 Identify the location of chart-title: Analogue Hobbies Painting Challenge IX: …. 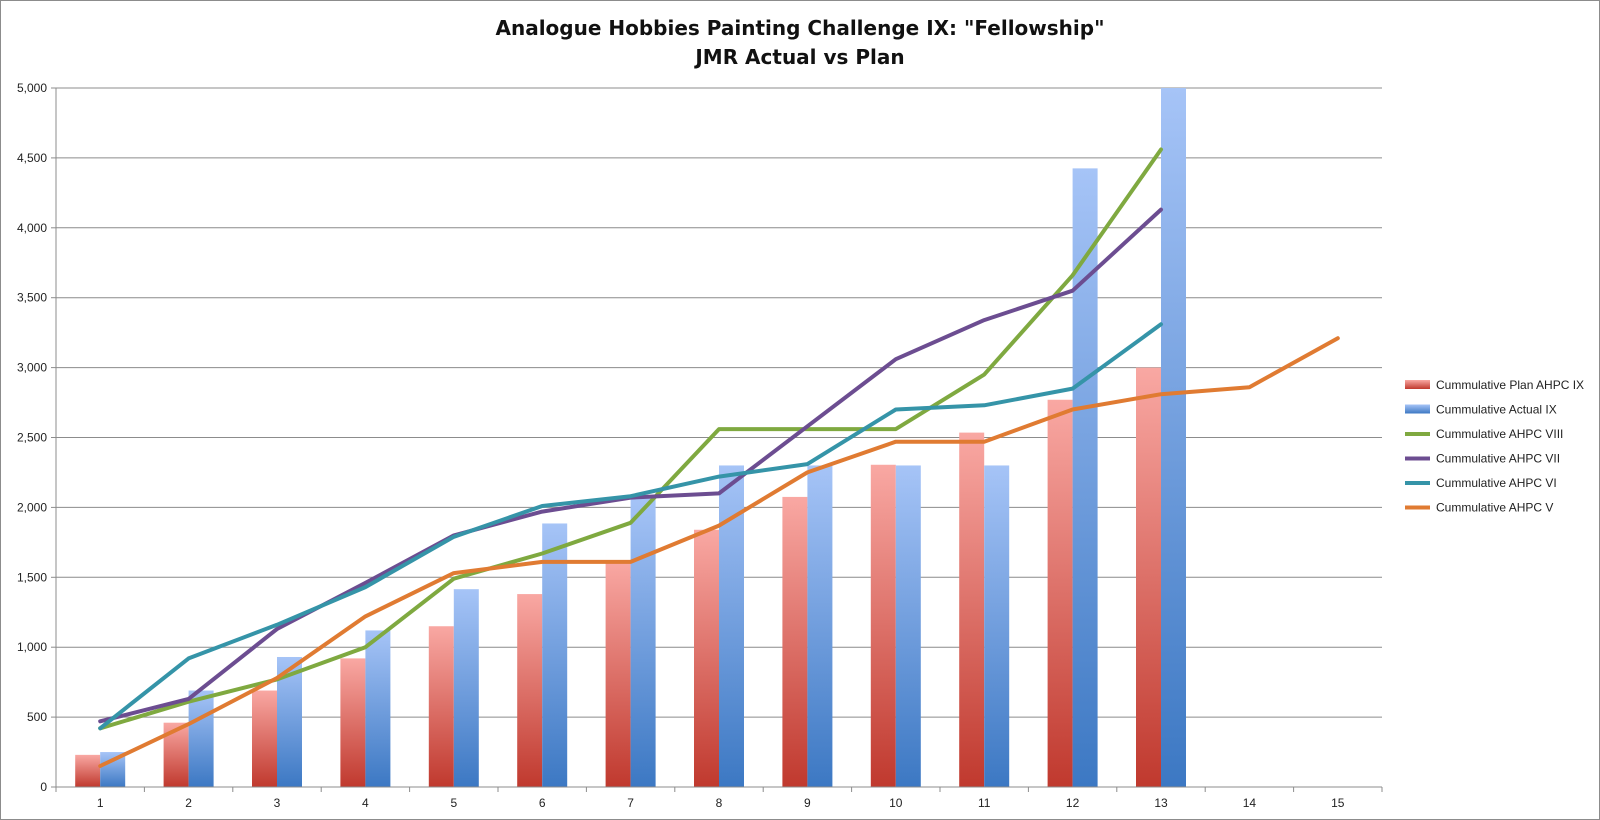
(800, 28).